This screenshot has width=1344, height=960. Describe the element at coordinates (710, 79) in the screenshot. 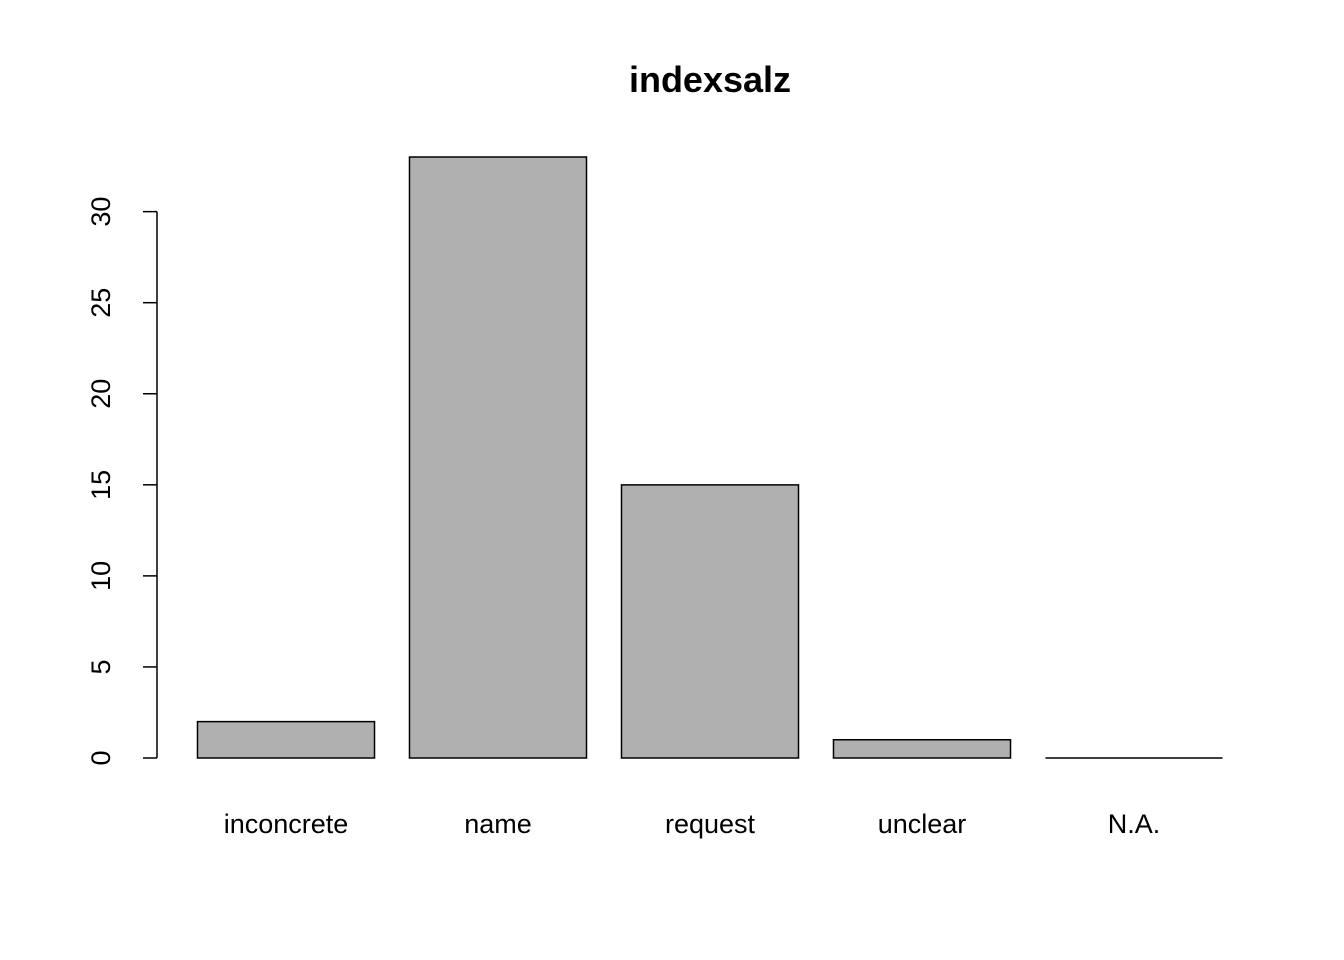

I see `chart-title: indexsalz` at that location.